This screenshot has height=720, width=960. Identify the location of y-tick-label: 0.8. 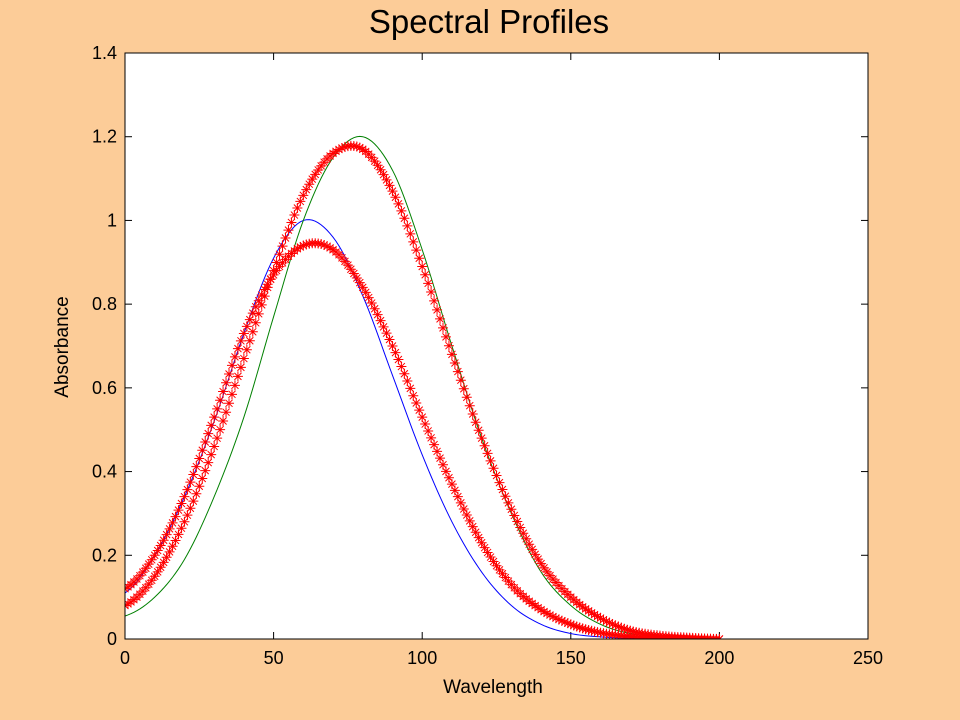
(104, 304).